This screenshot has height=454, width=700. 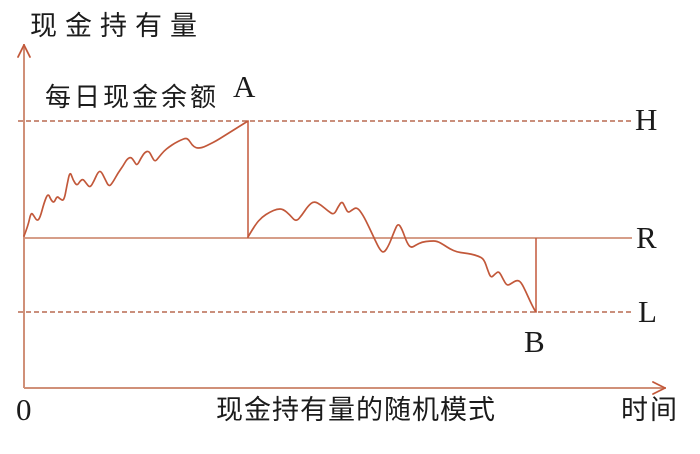 What do you see at coordinates (24, 51) in the screenshot?
I see `y-axis-arrow-icon` at bounding box center [24, 51].